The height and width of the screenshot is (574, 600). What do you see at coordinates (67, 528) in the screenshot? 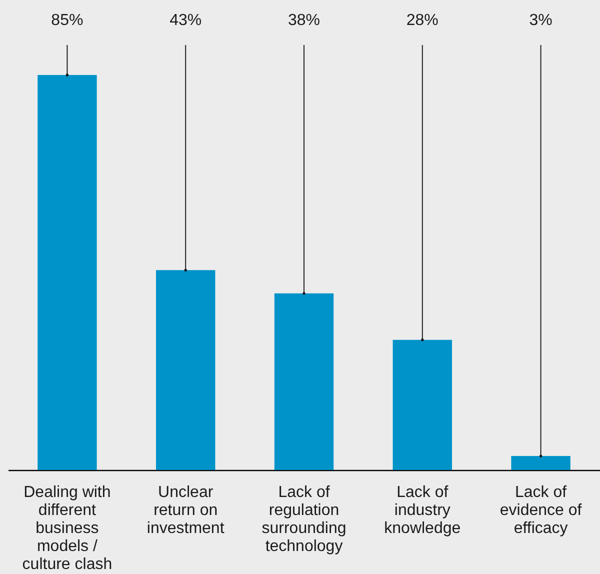
I see `x-tick-label: Dealing with different business models / culture clash` at bounding box center [67, 528].